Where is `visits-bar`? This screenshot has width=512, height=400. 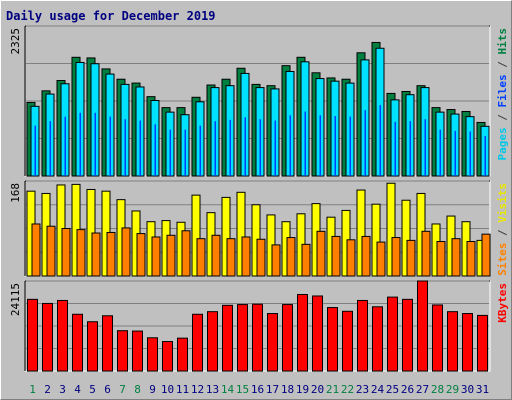
visits-bar is located at coordinates (226, 236).